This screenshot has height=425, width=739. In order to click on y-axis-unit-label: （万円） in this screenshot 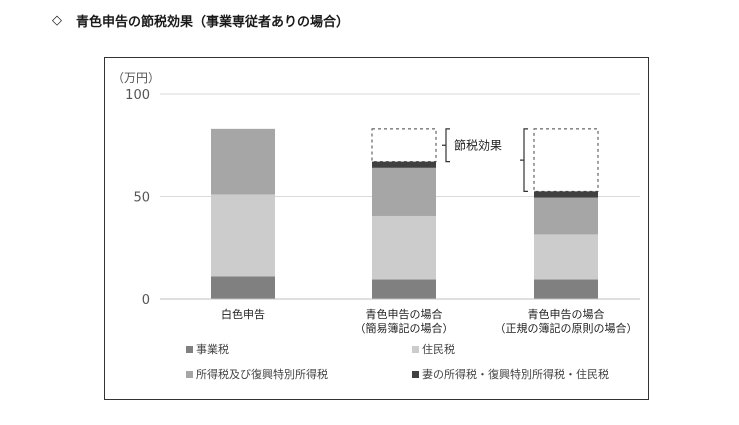, I will do `click(136, 78)`.